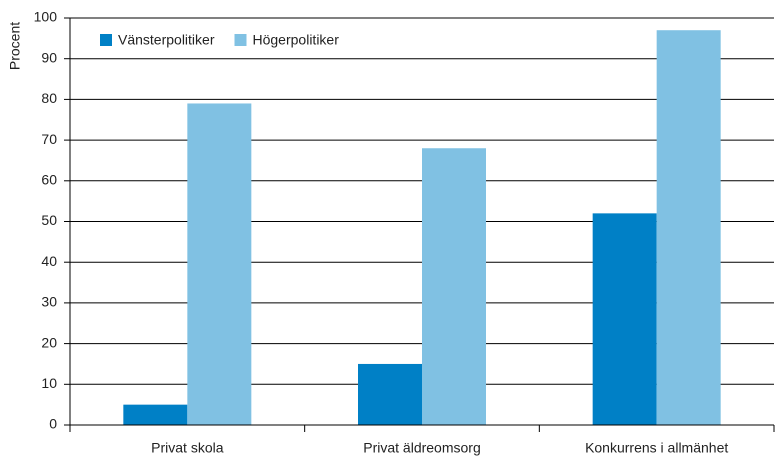 Image resolution: width=775 pixels, height=462 pixels. What do you see at coordinates (656, 448) in the screenshot?
I see `x-tick-label: Konkurrens i allmänhet` at bounding box center [656, 448].